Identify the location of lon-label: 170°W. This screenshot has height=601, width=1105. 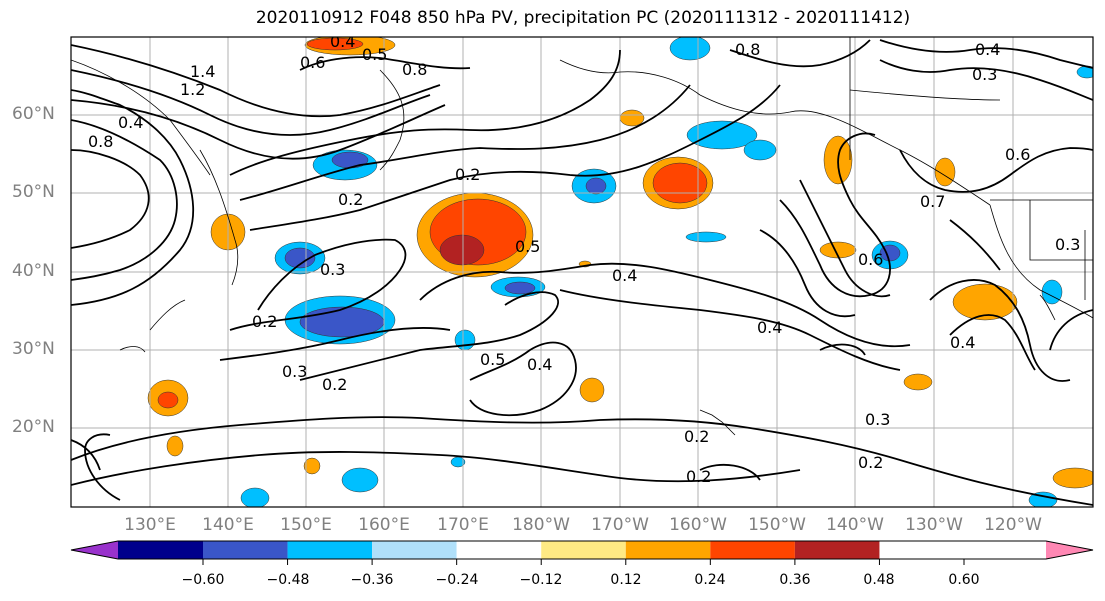
(620, 525).